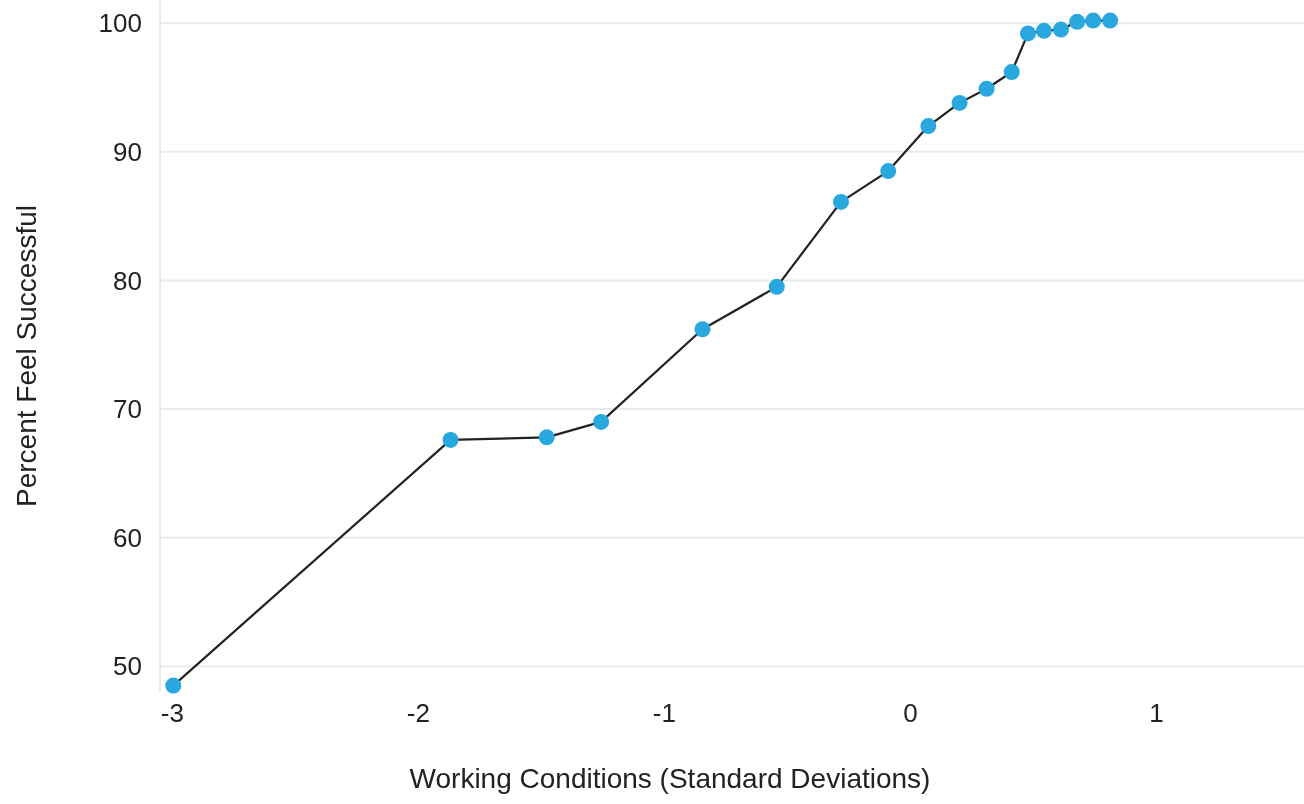 The width and height of the screenshot is (1304, 804). I want to click on x-axis-title: Working Conditions (Standard Deviations), so click(670, 778).